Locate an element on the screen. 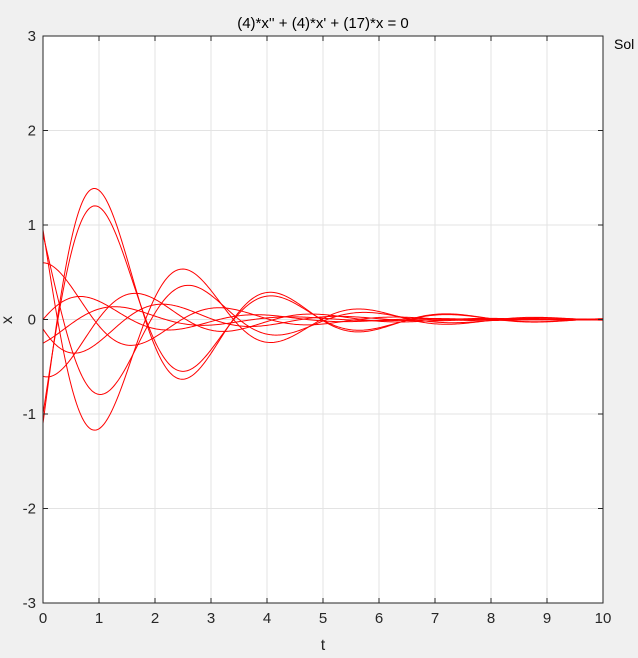  x-tick-label: 4 is located at coordinates (267, 618).